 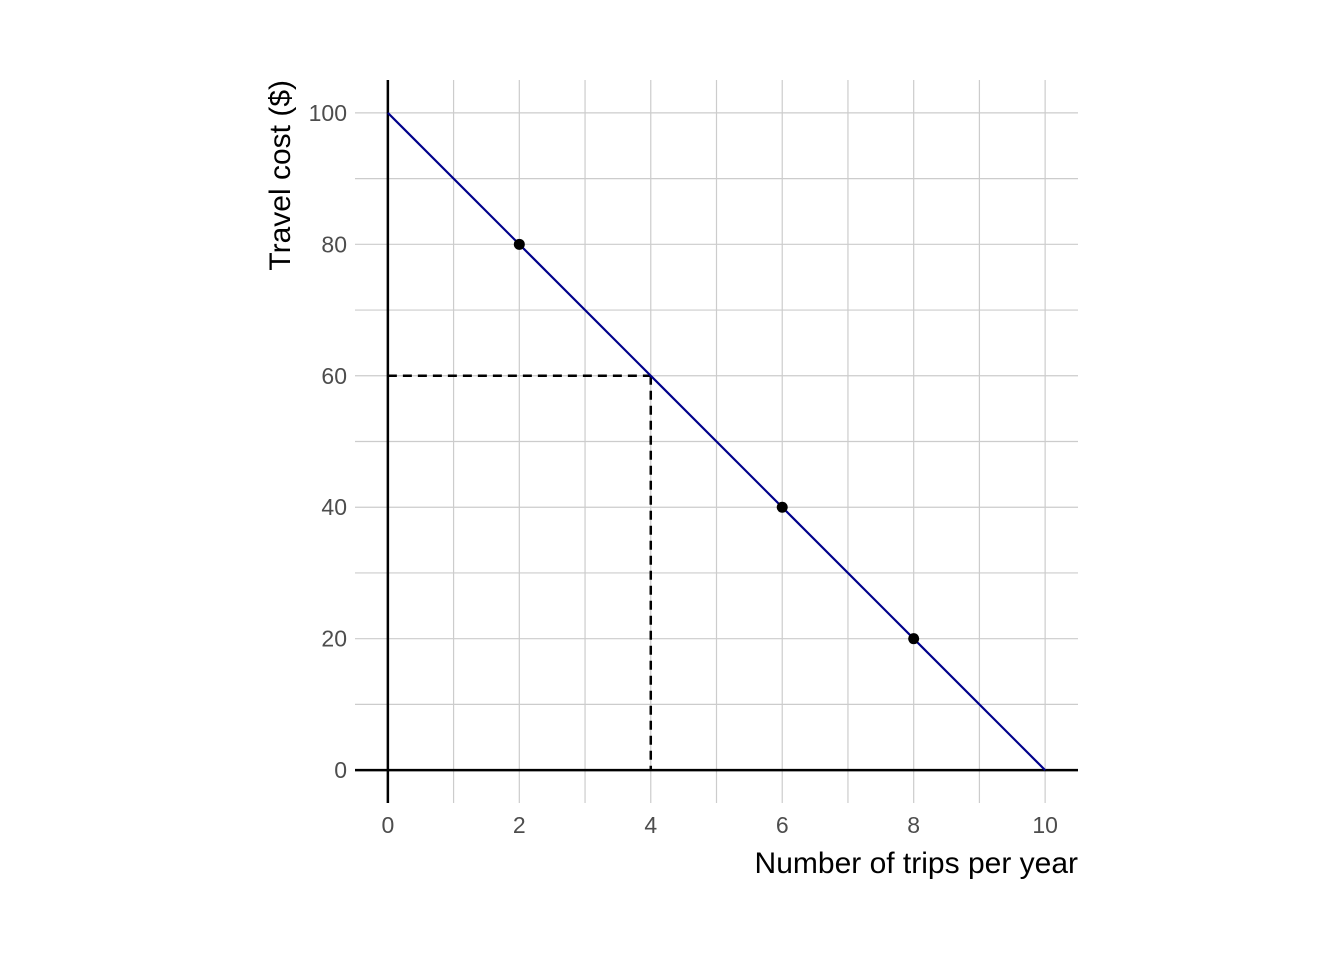 What do you see at coordinates (334, 507) in the screenshot?
I see `y-tick-label: 40` at bounding box center [334, 507].